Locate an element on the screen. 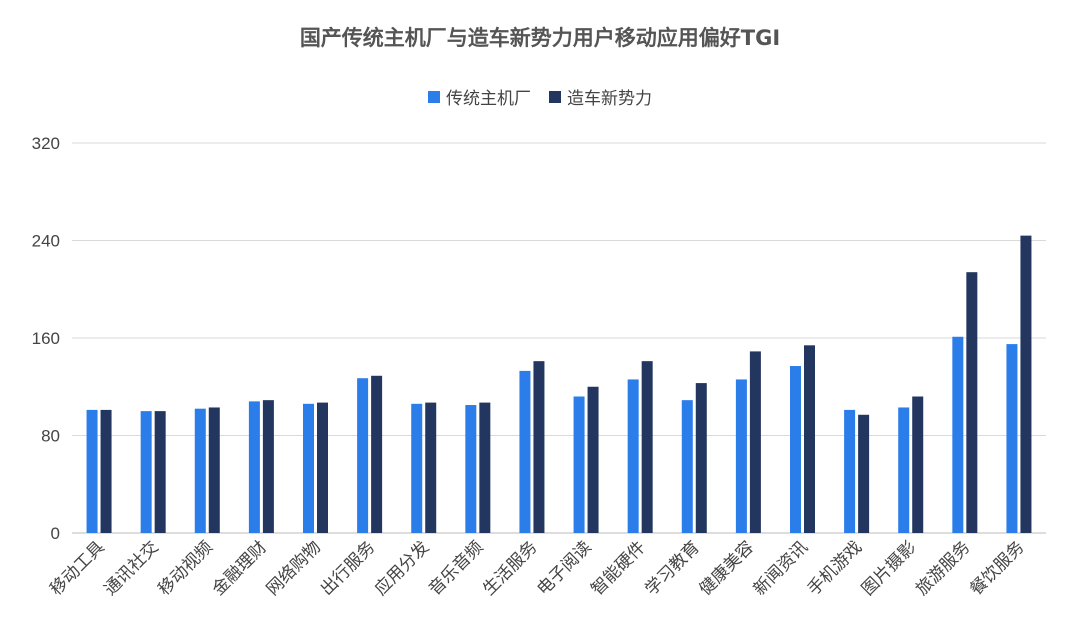  legend: 传统主机厂 造车新势力 is located at coordinates (540, 96).